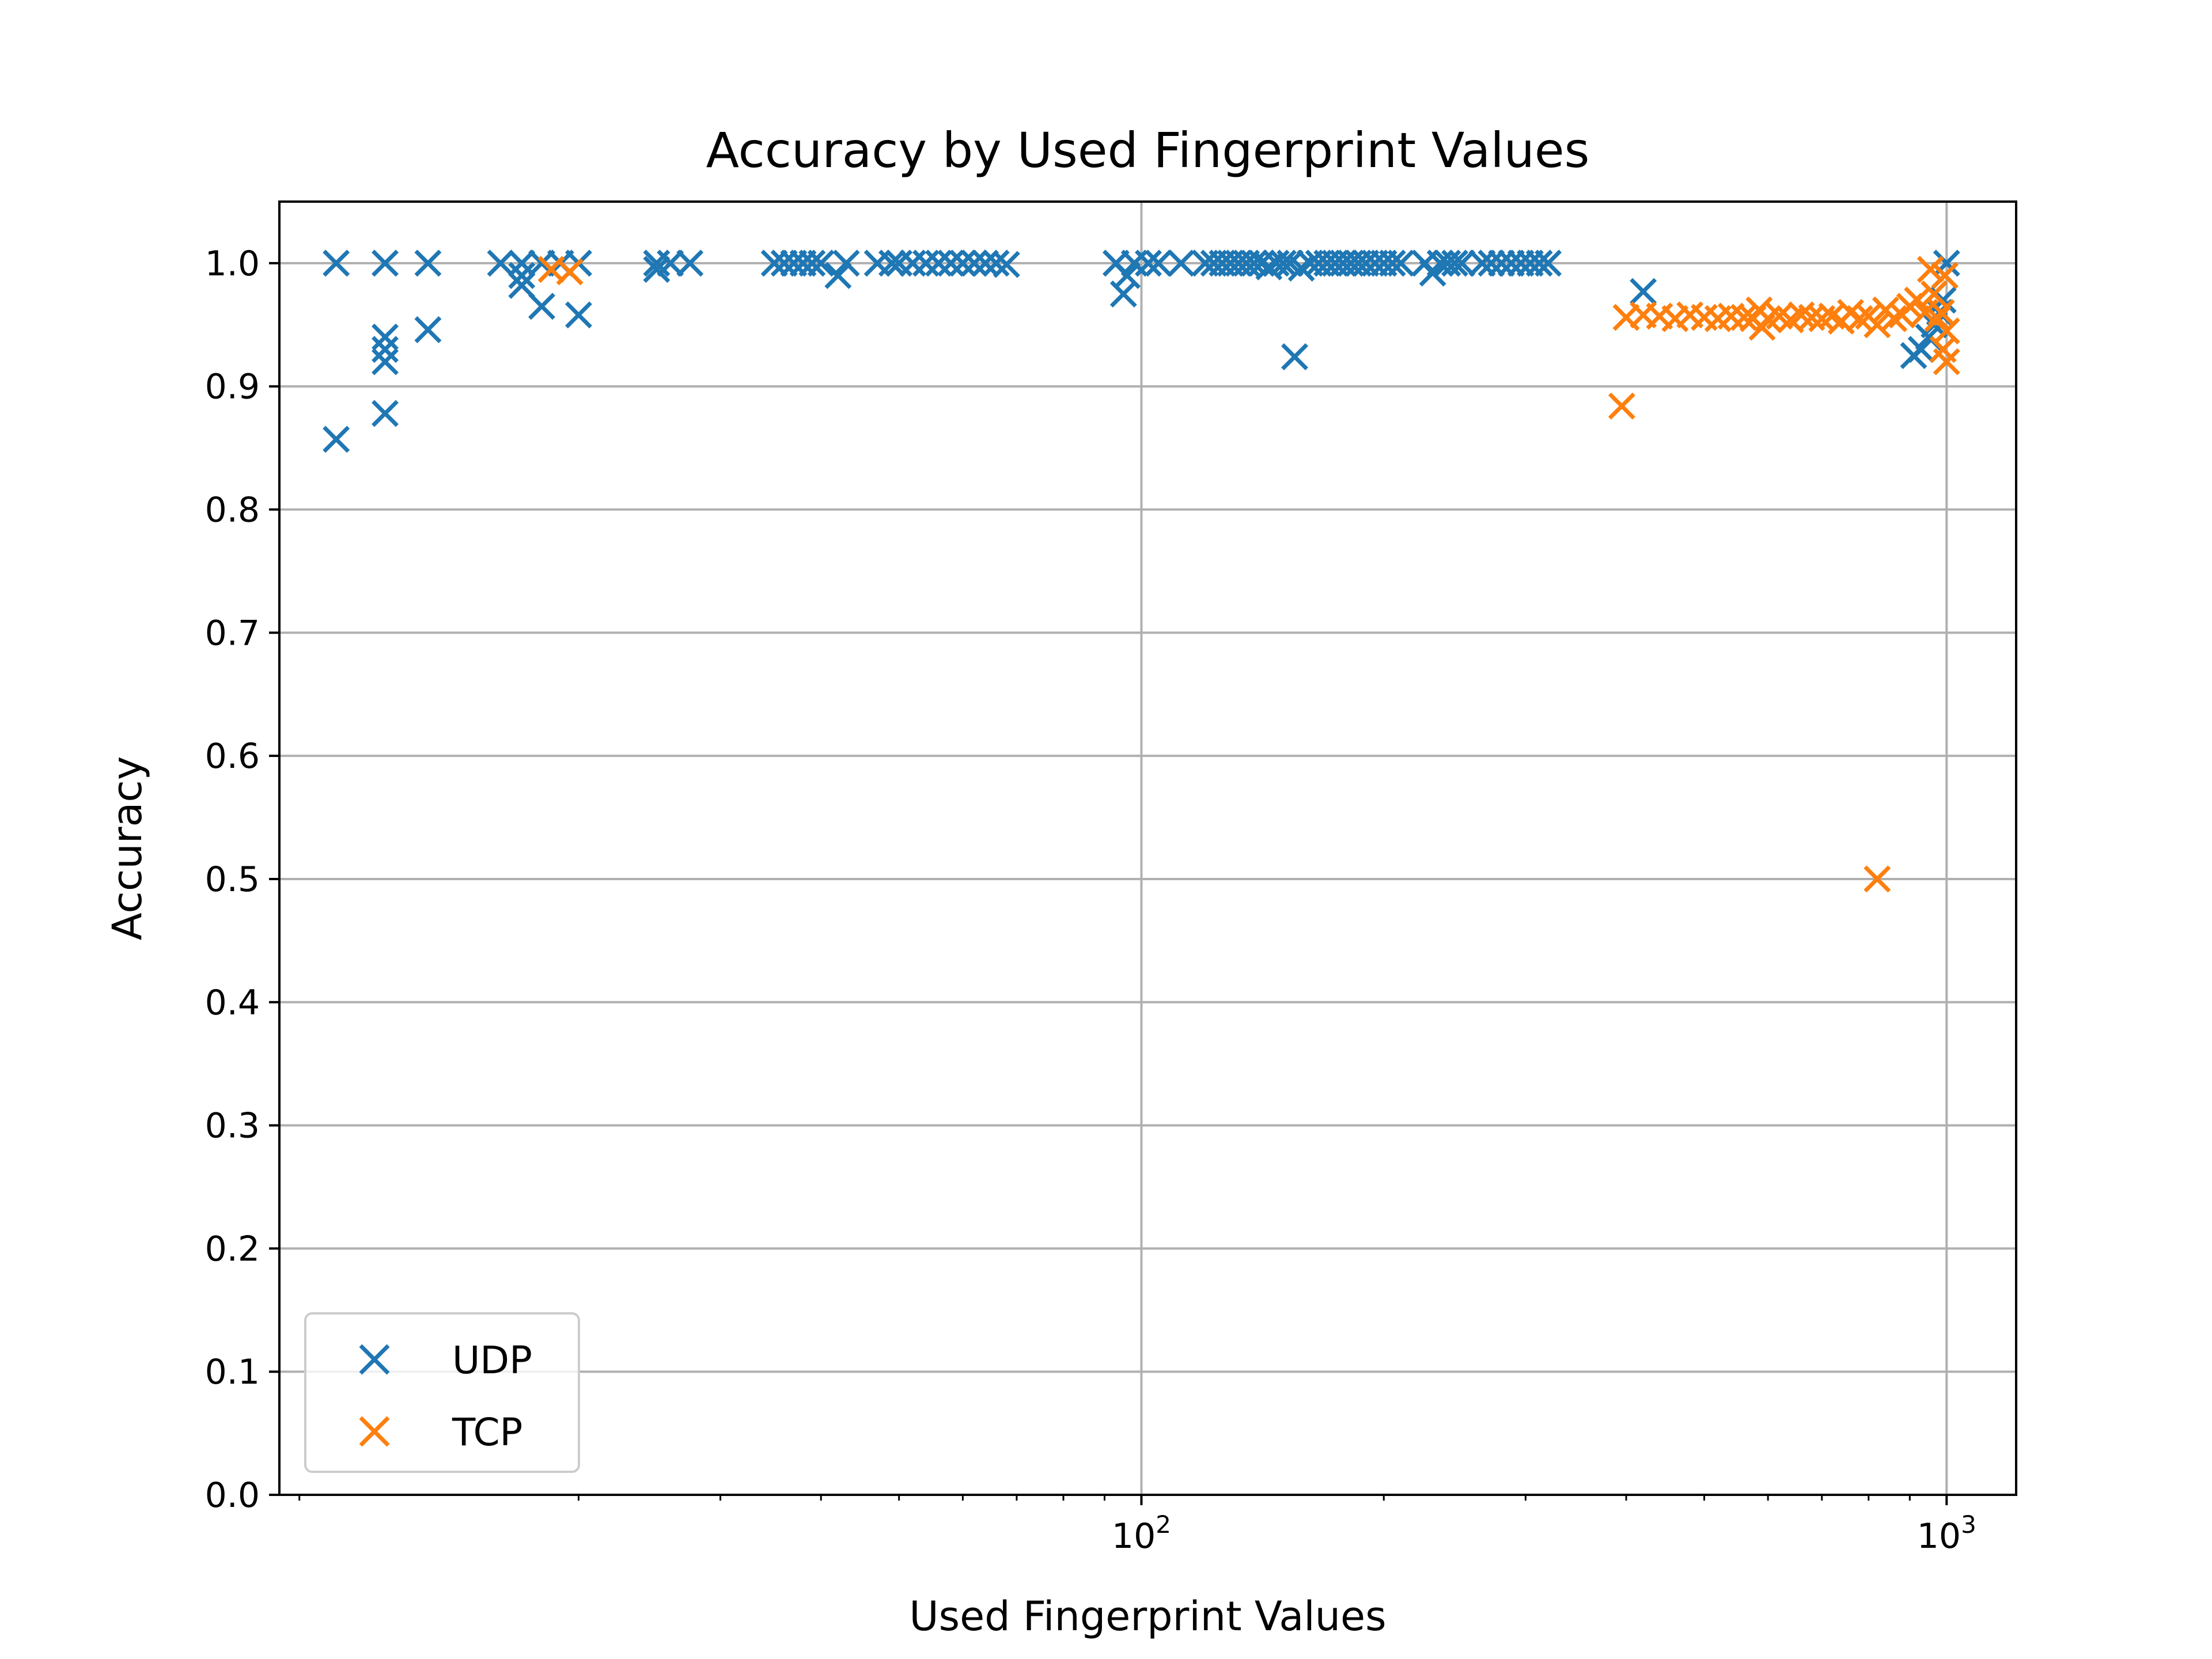  What do you see at coordinates (232, 1126) in the screenshot?
I see `y-tick-label: 0.3` at bounding box center [232, 1126].